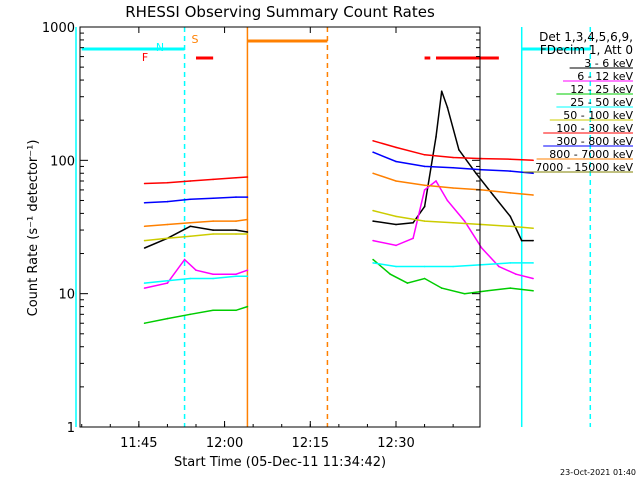 This screenshot has height=480, width=640. Describe the element at coordinates (62, 161) in the screenshot. I see `y-tick-label-2: 100` at that location.